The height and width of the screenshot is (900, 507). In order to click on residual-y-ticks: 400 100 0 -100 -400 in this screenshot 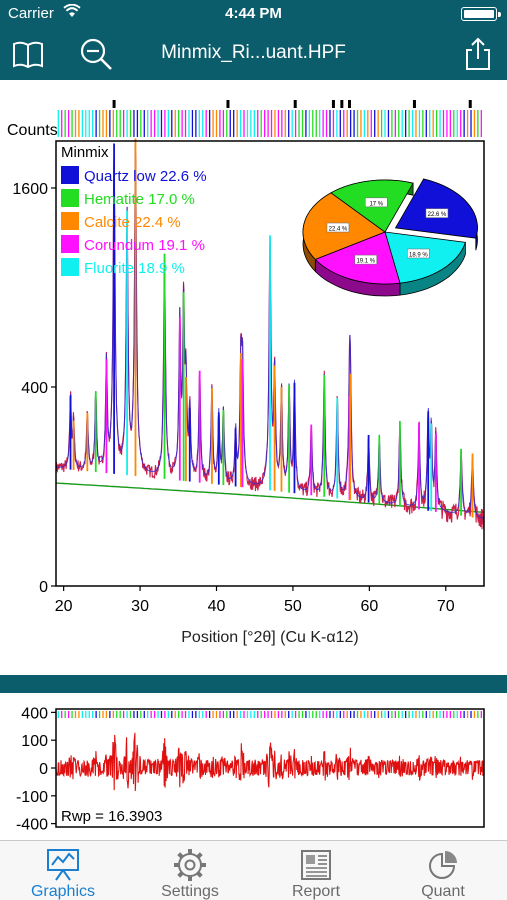, I will do `click(36, 769)`.